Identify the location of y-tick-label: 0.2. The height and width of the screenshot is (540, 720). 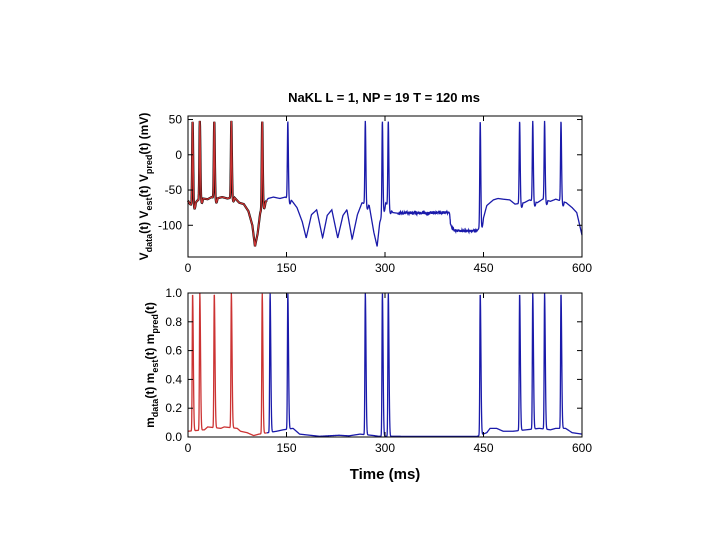
(173, 408).